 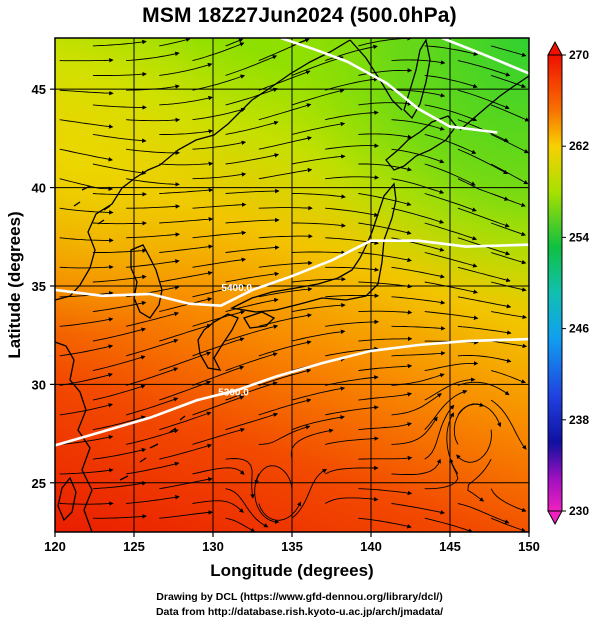 What do you see at coordinates (568, 283) in the screenshot?
I see `colorbar: 270 262 254 246 238 230` at bounding box center [568, 283].